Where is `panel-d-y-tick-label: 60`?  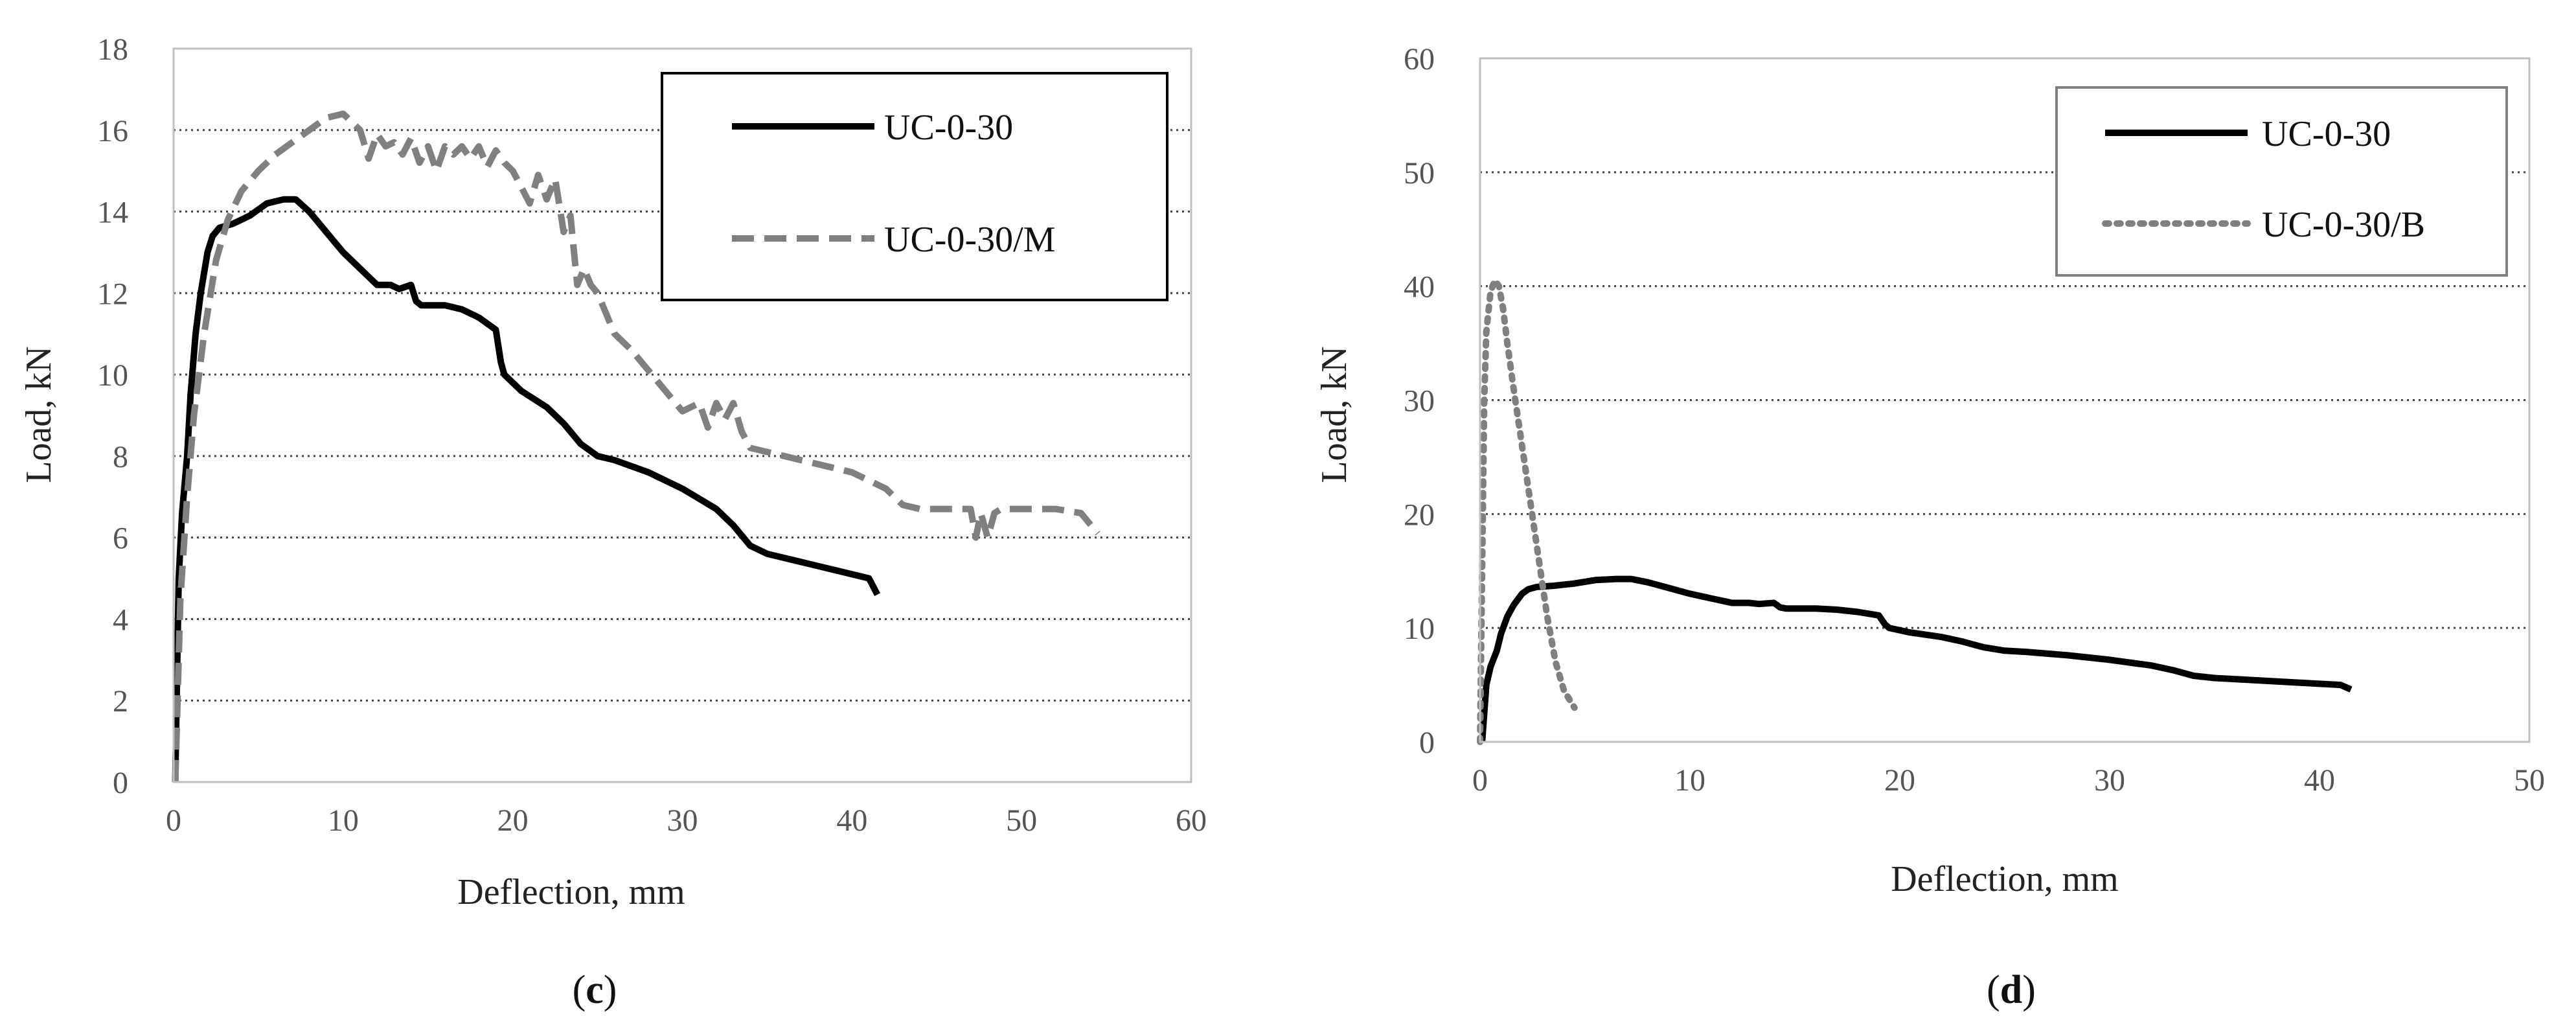
panel-d-y-tick-label: 60 is located at coordinates (1420, 59).